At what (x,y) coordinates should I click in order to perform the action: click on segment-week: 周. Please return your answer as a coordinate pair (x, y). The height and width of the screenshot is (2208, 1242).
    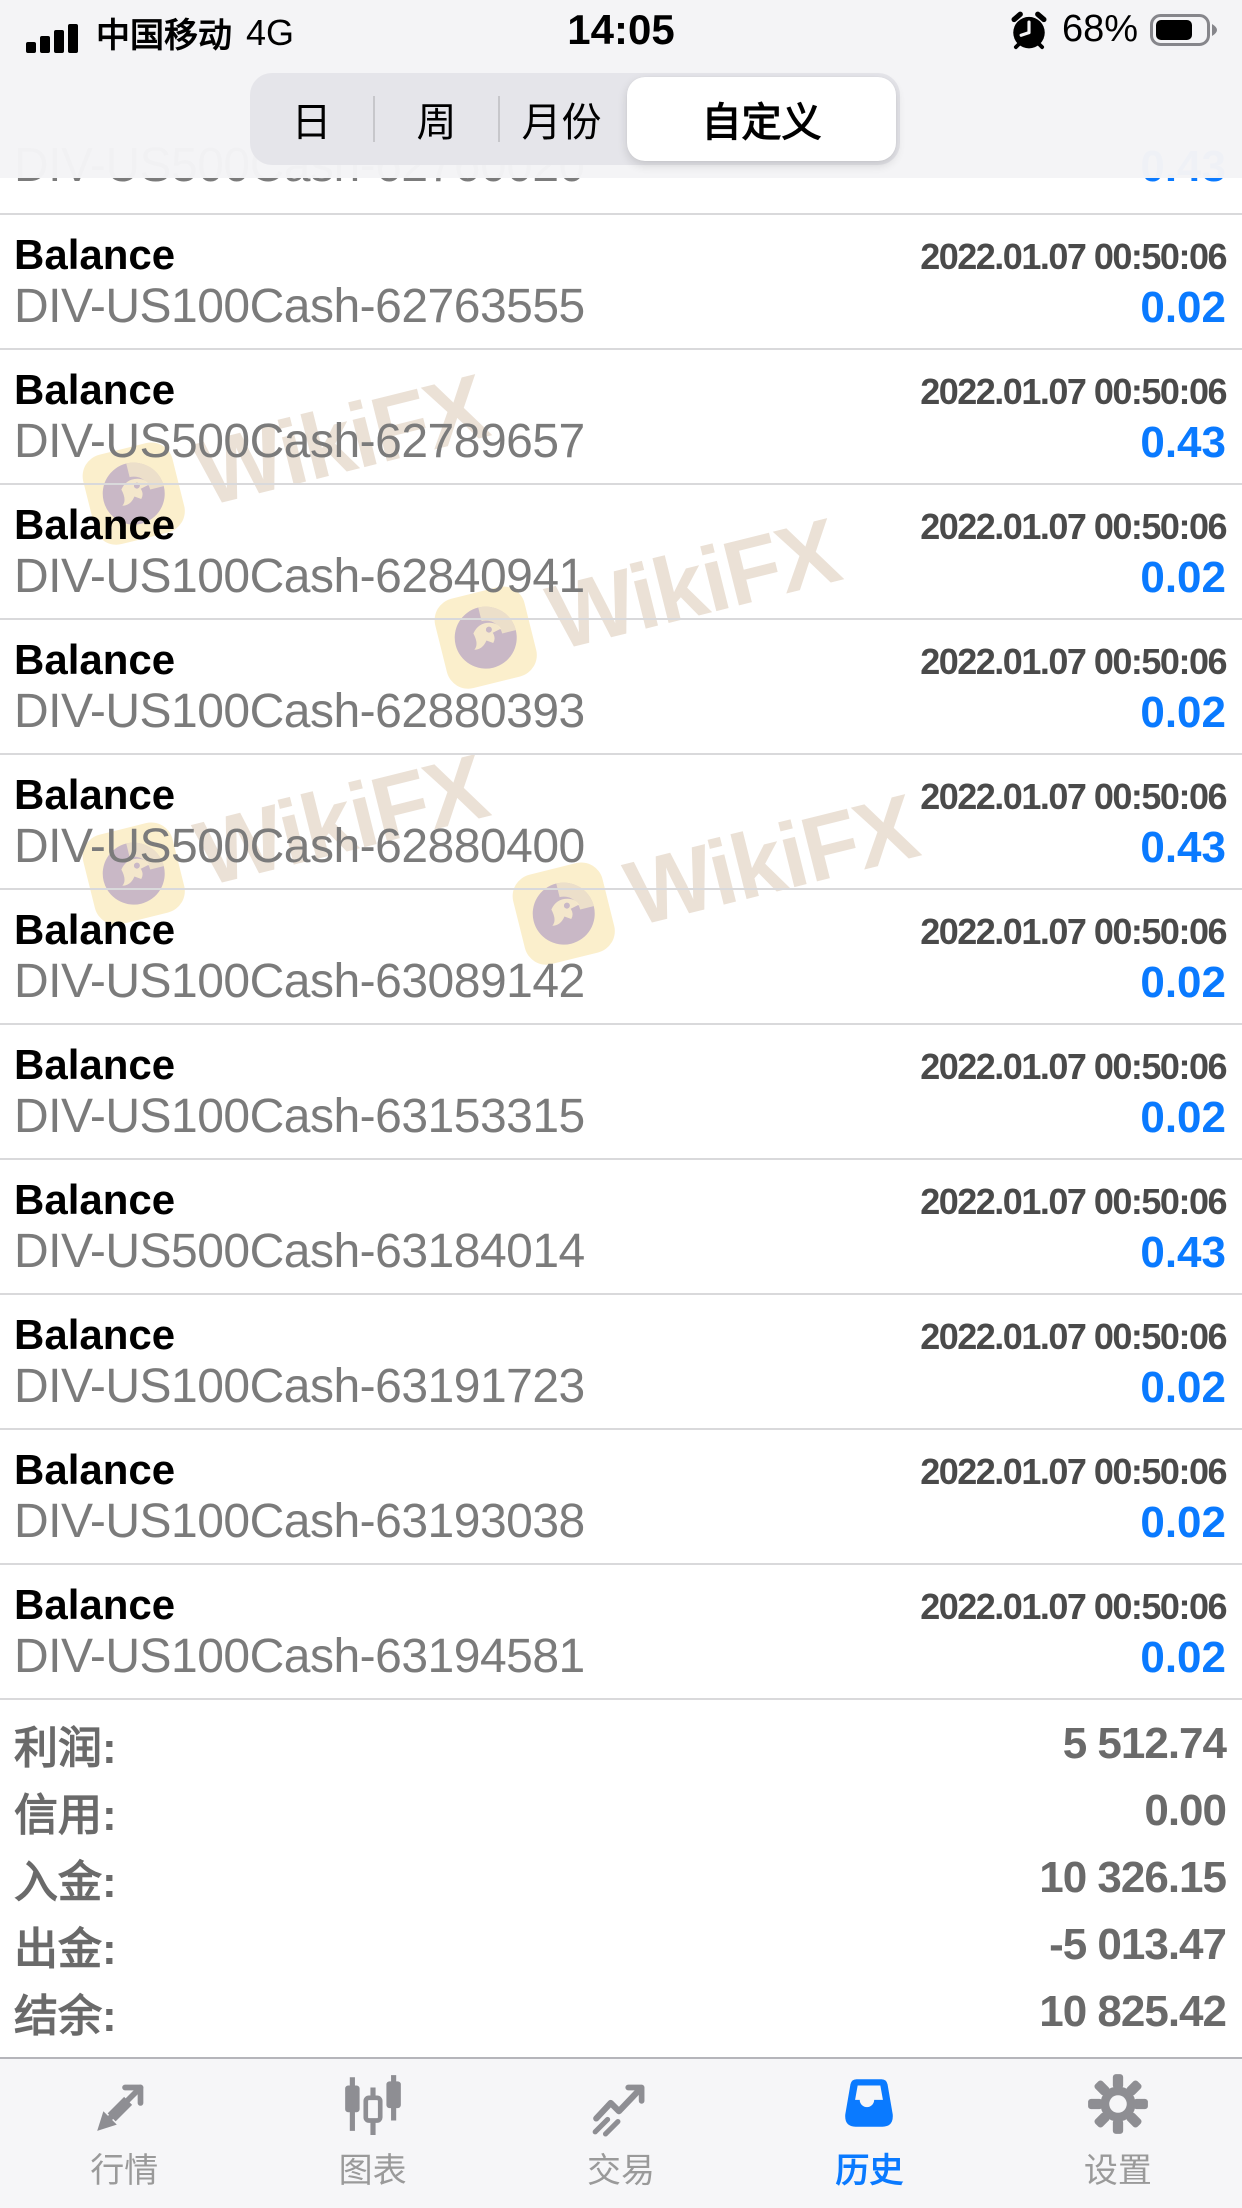
    Looking at the image, I should click on (436, 123).